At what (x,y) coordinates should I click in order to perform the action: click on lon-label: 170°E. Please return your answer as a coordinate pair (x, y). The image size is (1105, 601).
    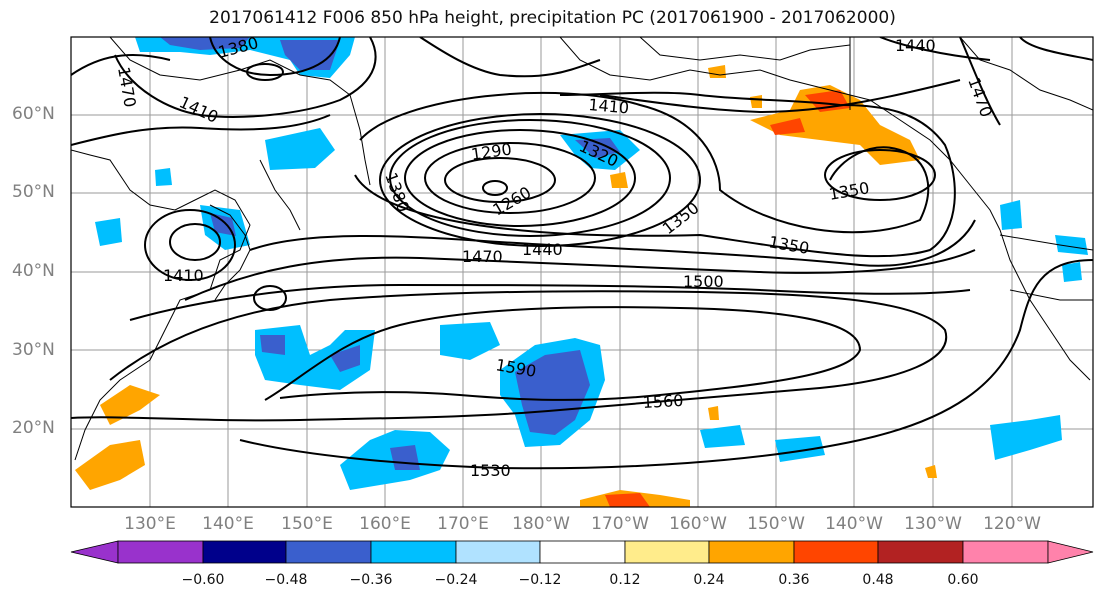
    Looking at the image, I should click on (463, 524).